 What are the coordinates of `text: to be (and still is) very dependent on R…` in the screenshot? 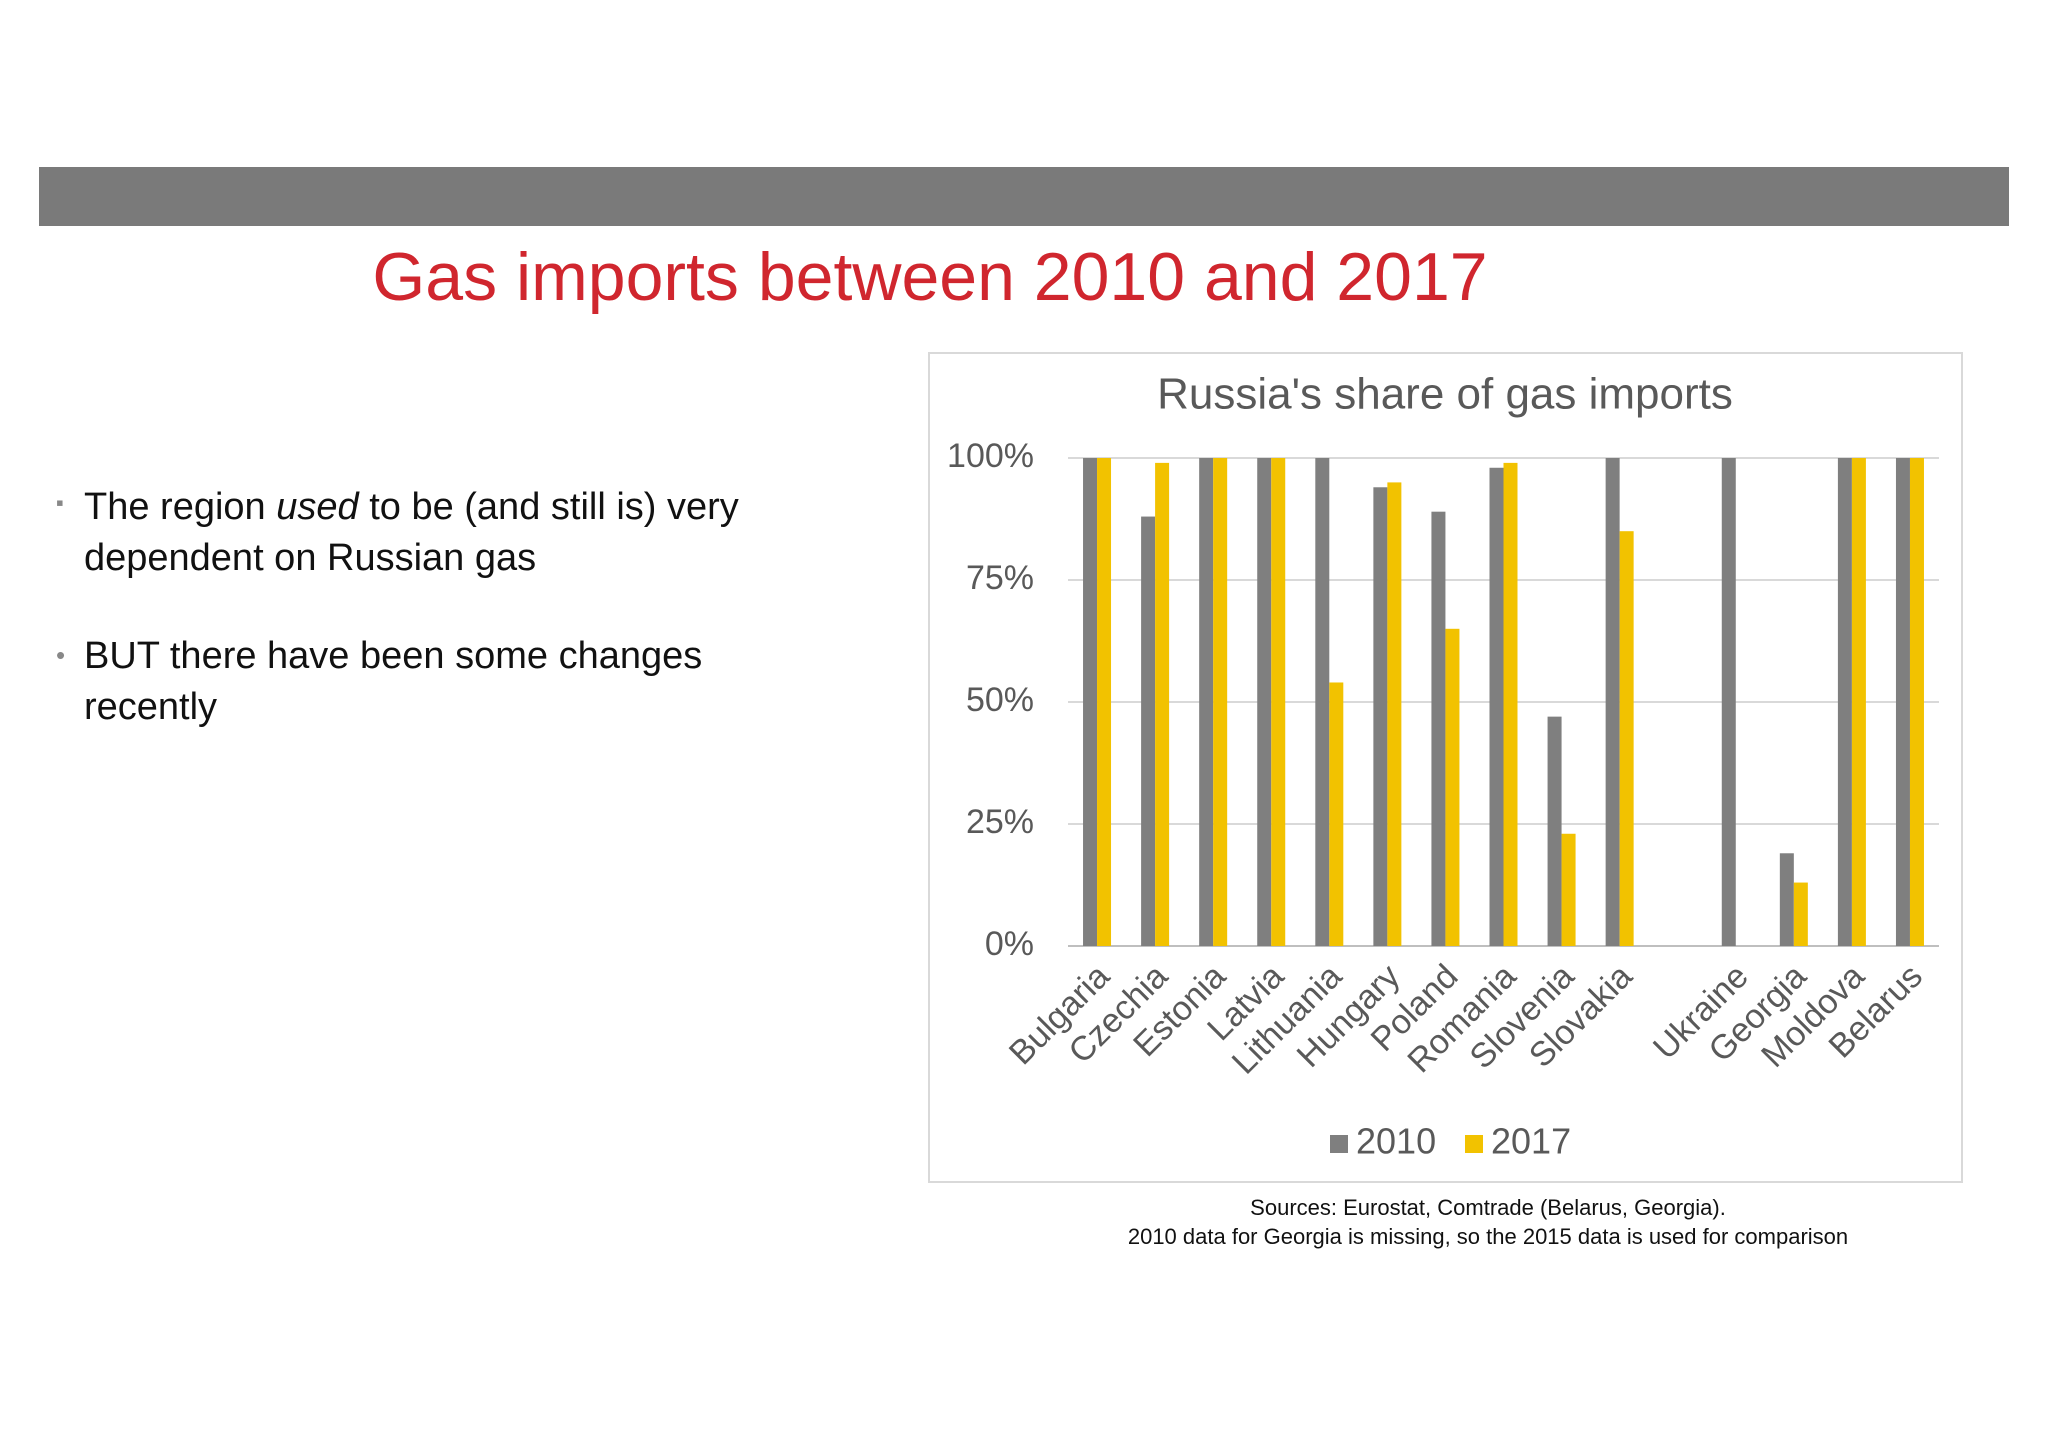 It's located at (411, 532).